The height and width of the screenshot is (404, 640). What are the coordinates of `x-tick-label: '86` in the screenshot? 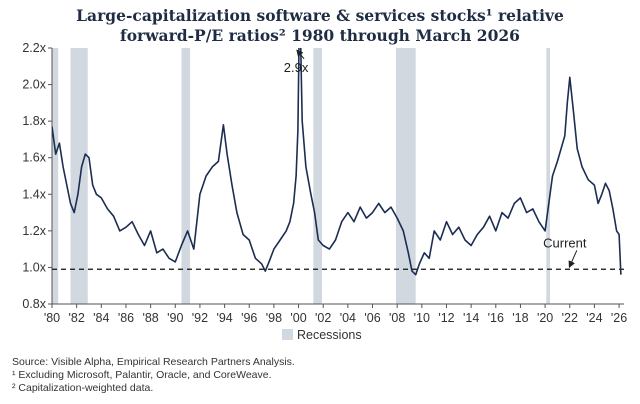 It's located at (126, 318).